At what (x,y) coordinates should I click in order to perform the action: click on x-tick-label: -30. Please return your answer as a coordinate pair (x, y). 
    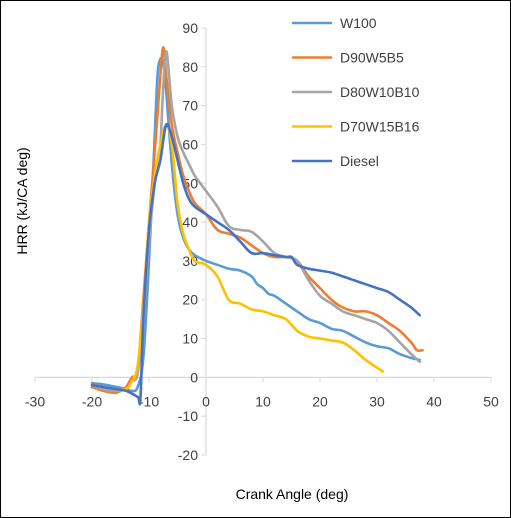
    Looking at the image, I should click on (35, 401).